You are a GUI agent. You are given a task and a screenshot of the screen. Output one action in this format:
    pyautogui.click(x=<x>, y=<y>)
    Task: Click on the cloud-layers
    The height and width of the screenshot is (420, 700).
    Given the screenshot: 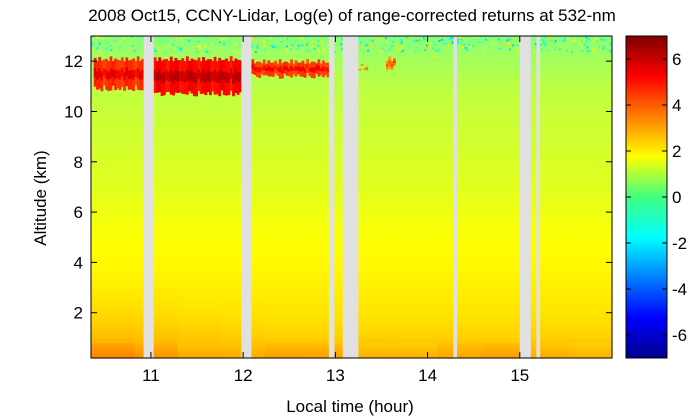 What is the action you would take?
    pyautogui.click(x=266, y=76)
    